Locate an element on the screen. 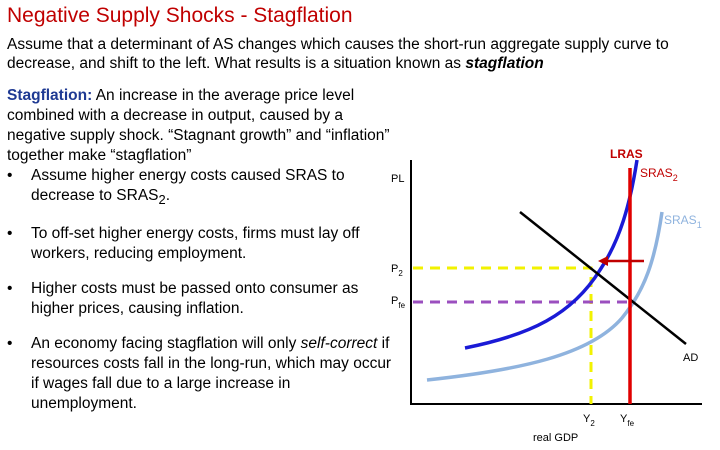 Image resolution: width=720 pixels, height=450 pixels. bullet-text-pre: An economy facing stagflation will only is located at coordinates (166, 344).